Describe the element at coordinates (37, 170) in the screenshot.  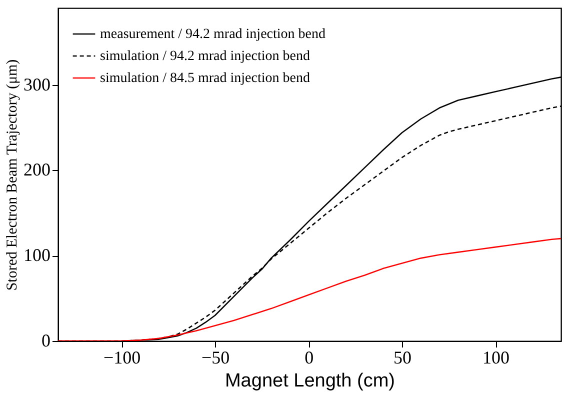
I see `y-tick-label: 200` at that location.